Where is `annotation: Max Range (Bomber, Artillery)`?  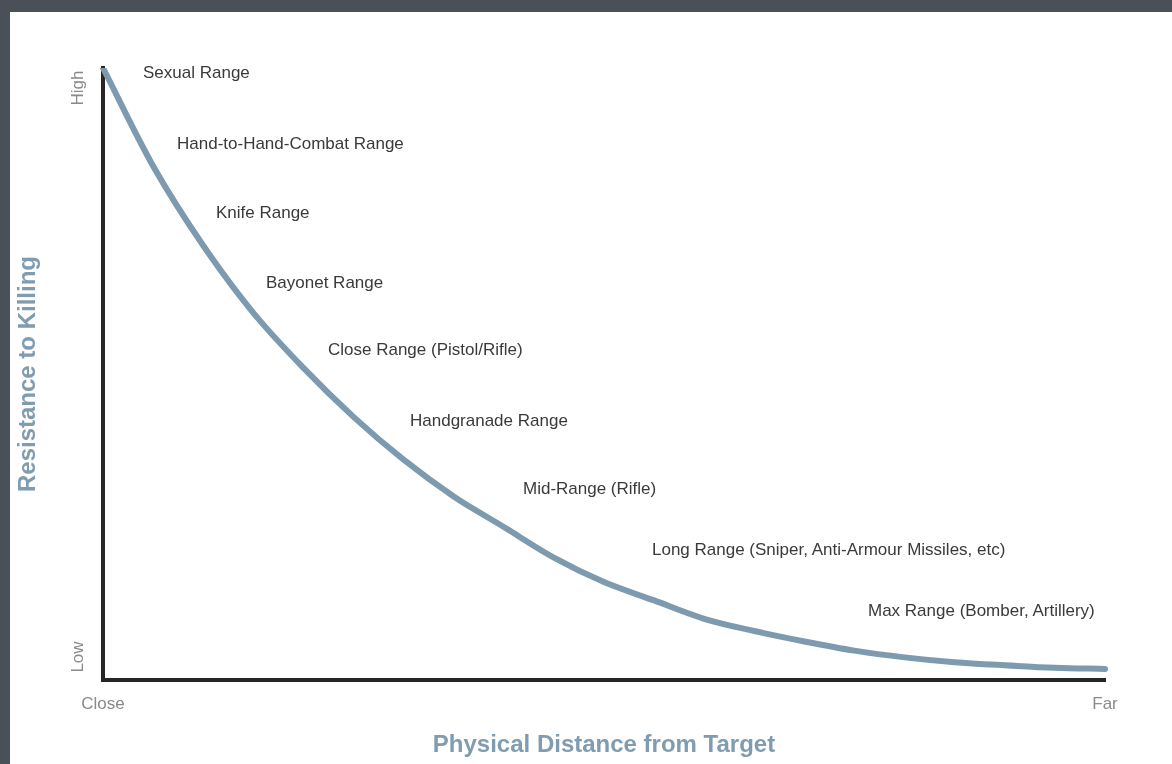
annotation: Max Range (Bomber, Artillery) is located at coordinates (981, 611).